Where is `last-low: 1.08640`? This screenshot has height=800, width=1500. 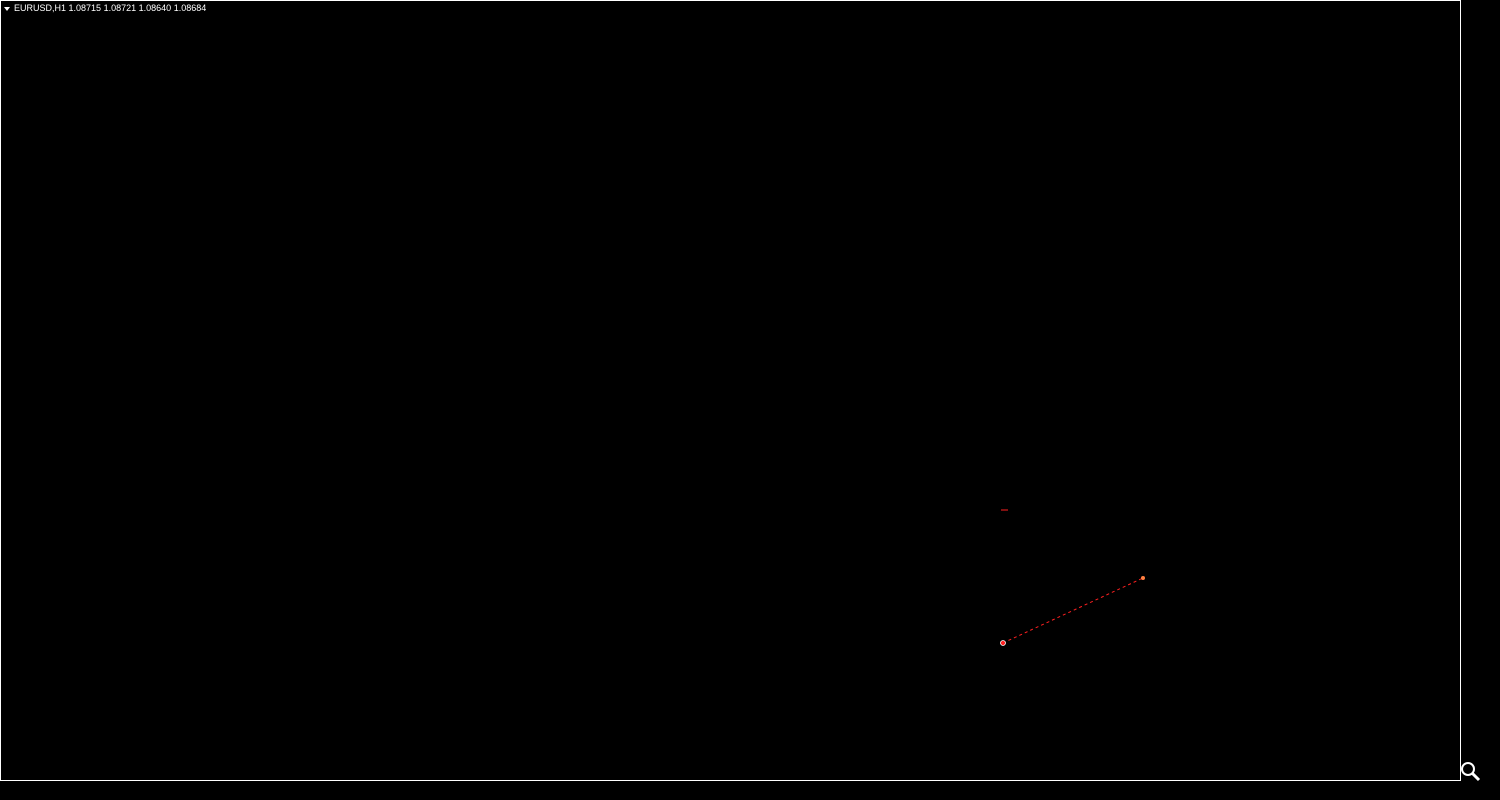 last-low: 1.08640 is located at coordinates (155, 8).